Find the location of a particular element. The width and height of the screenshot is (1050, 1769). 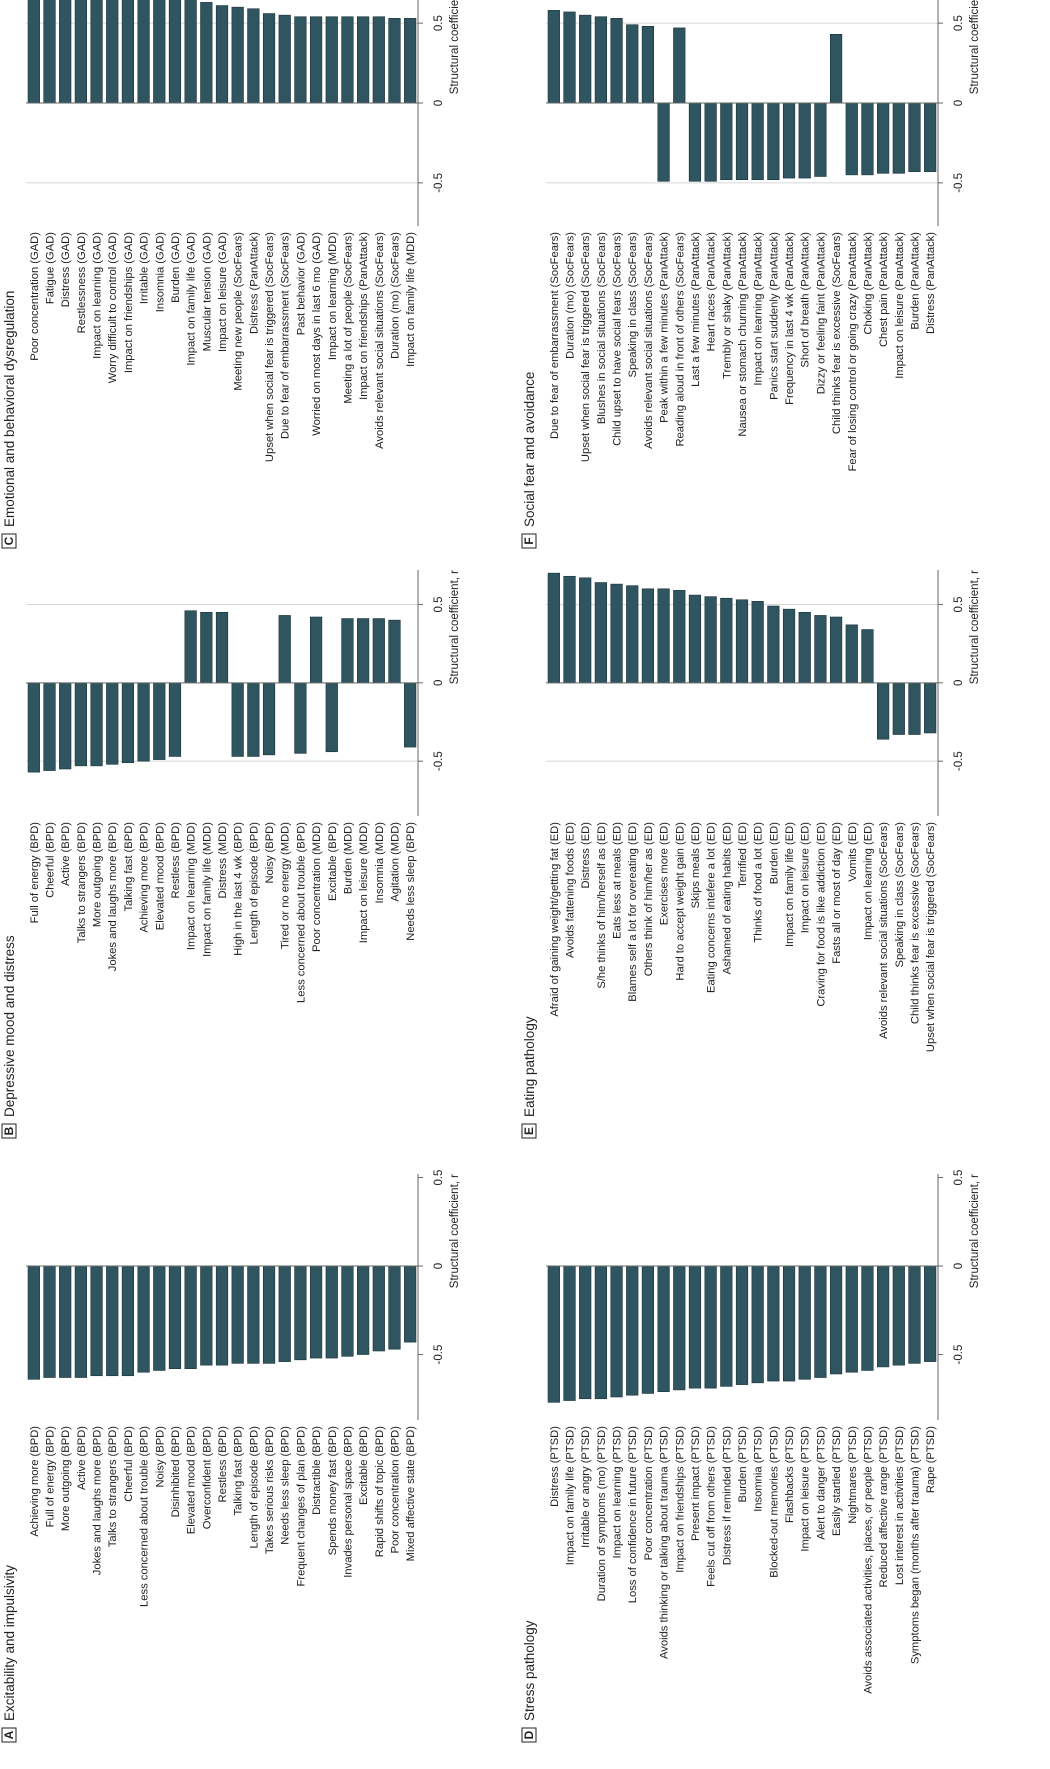

category-label: Jokes and laughs more (BPD) is located at coordinates (113, 897).